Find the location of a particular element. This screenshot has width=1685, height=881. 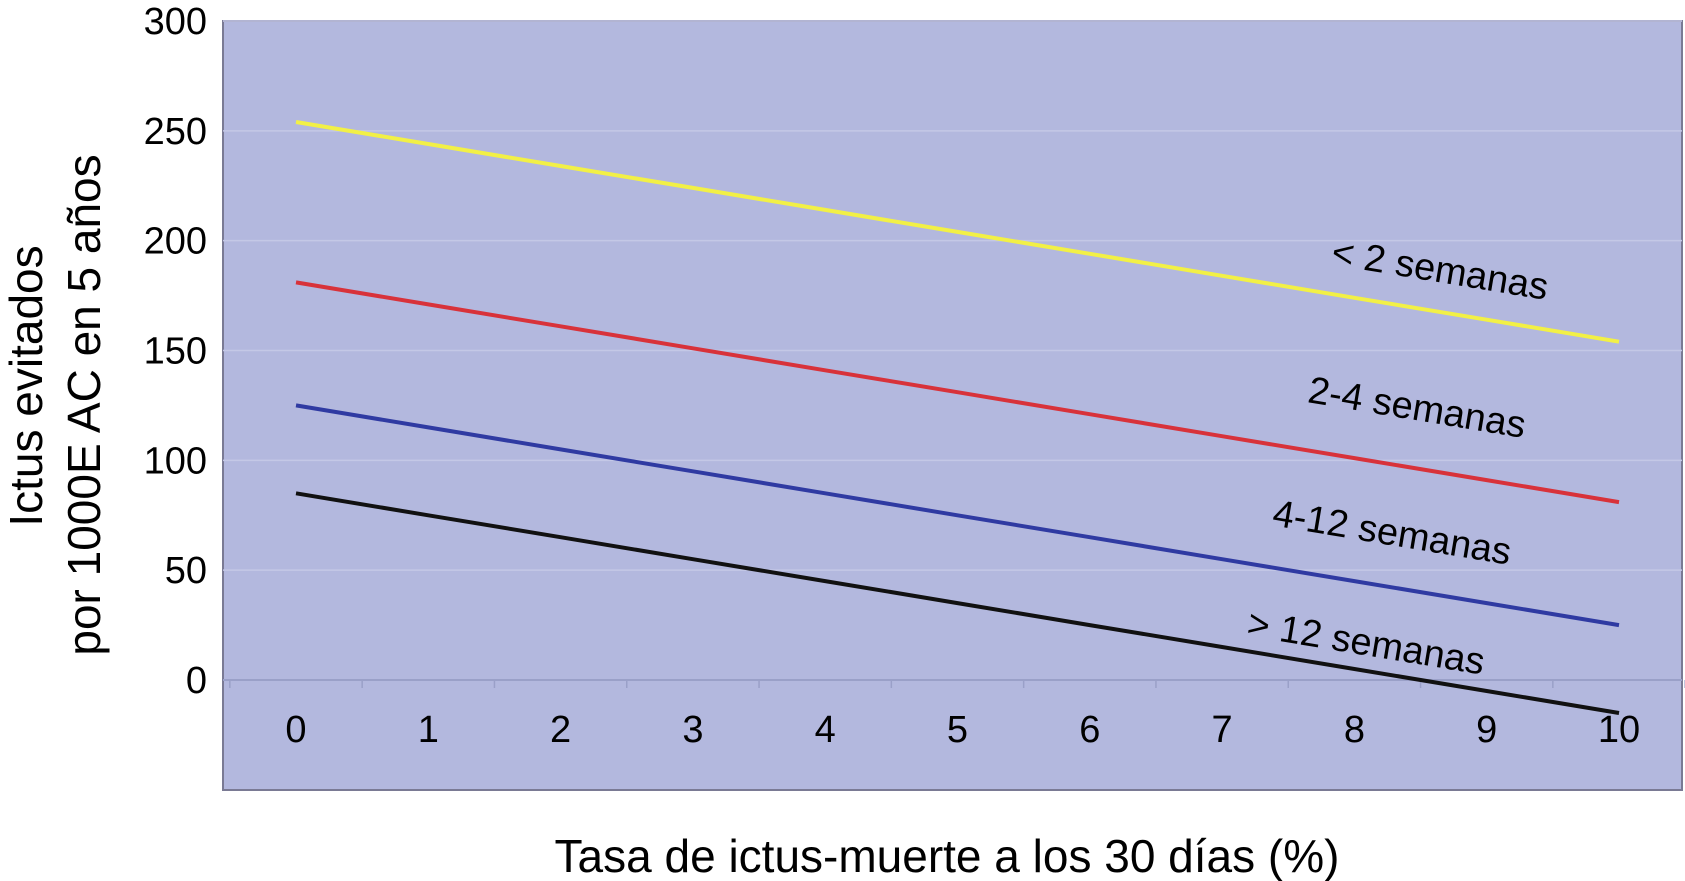

y-tick-label-100: 100 is located at coordinates (175, 461).